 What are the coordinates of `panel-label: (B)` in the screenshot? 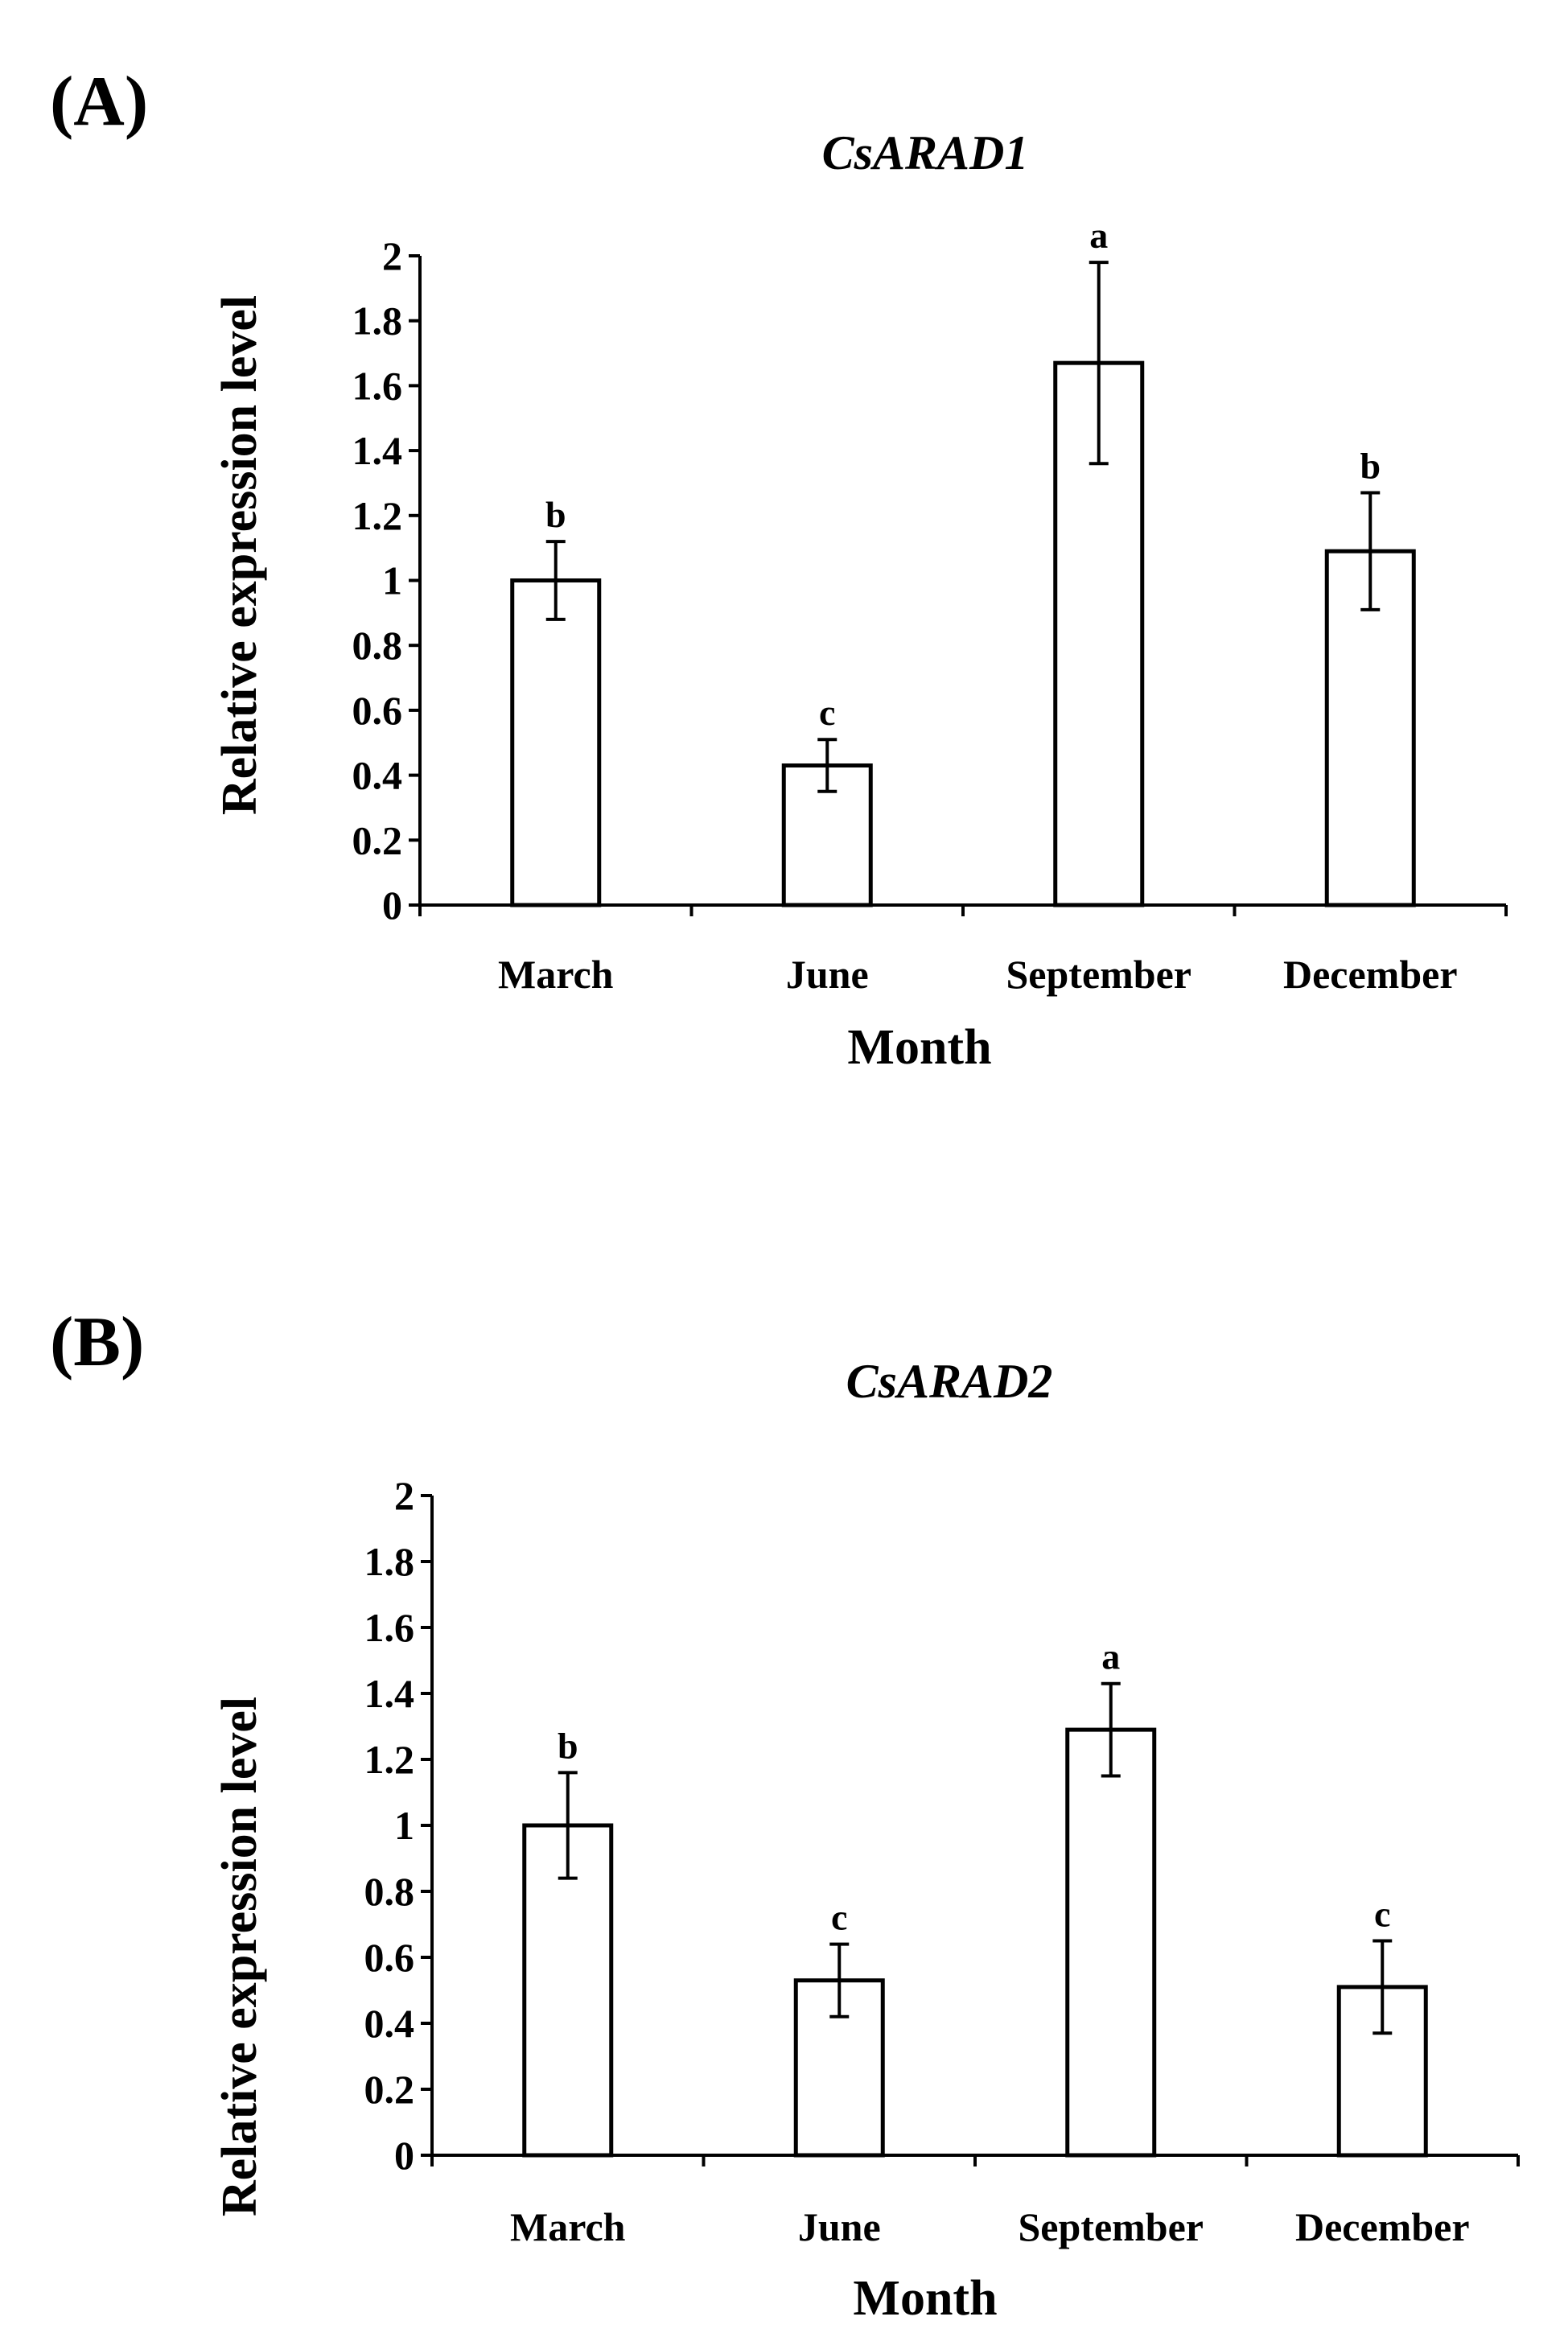 It's located at (97, 1342).